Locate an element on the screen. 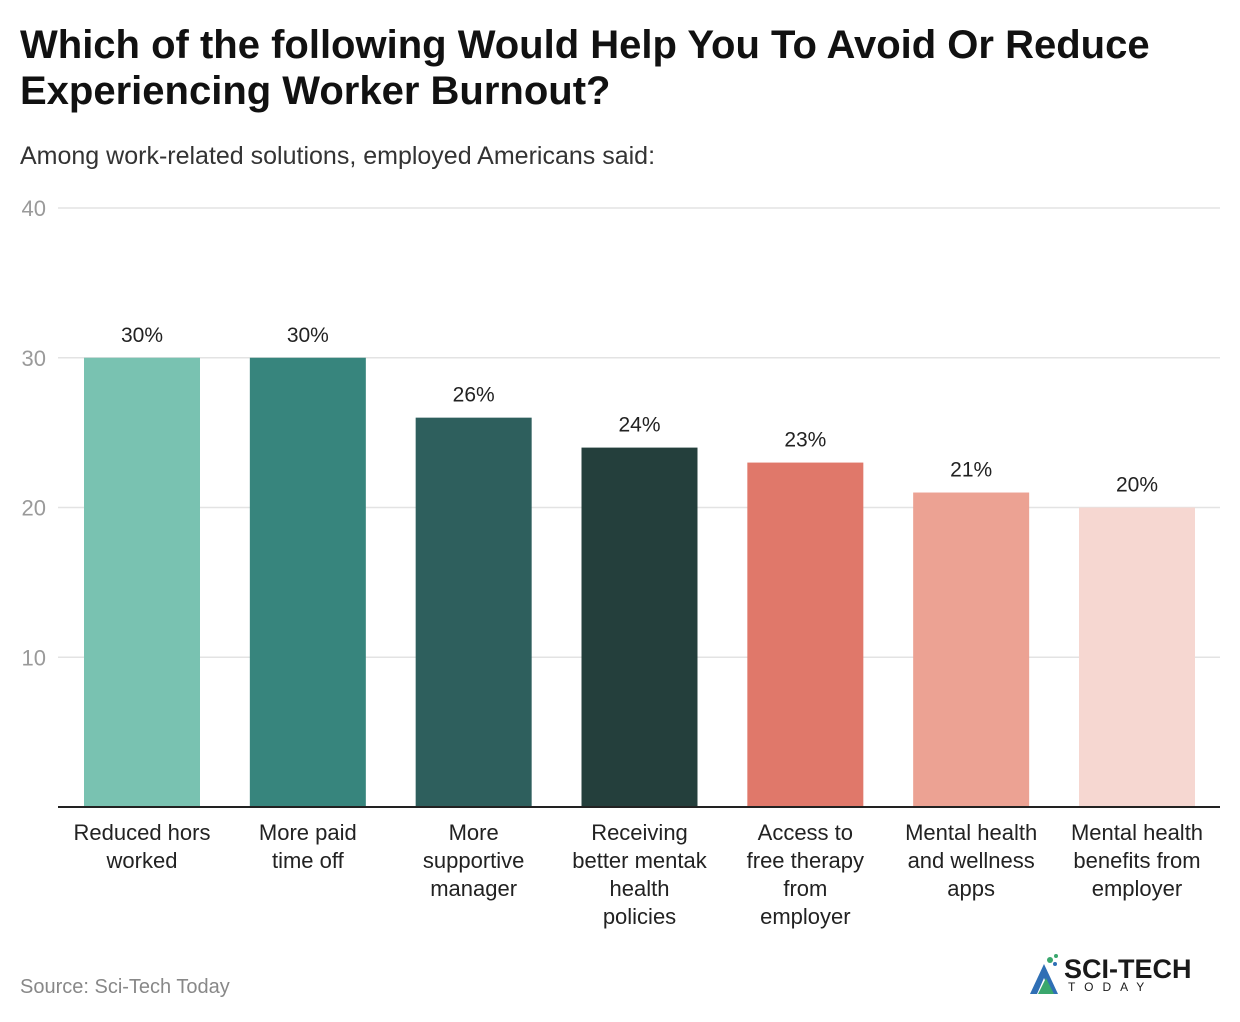 This screenshot has width=1240, height=1022. source-note: Source: Sci-Tech Today is located at coordinates (125, 987).